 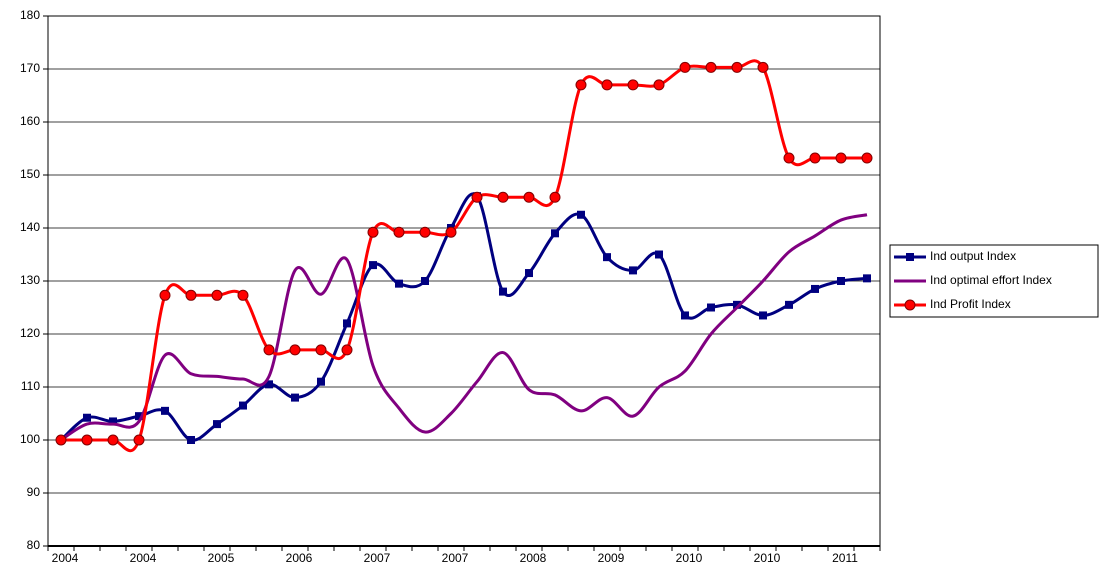 I want to click on y-tick-label: 100, so click(x=30, y=439).